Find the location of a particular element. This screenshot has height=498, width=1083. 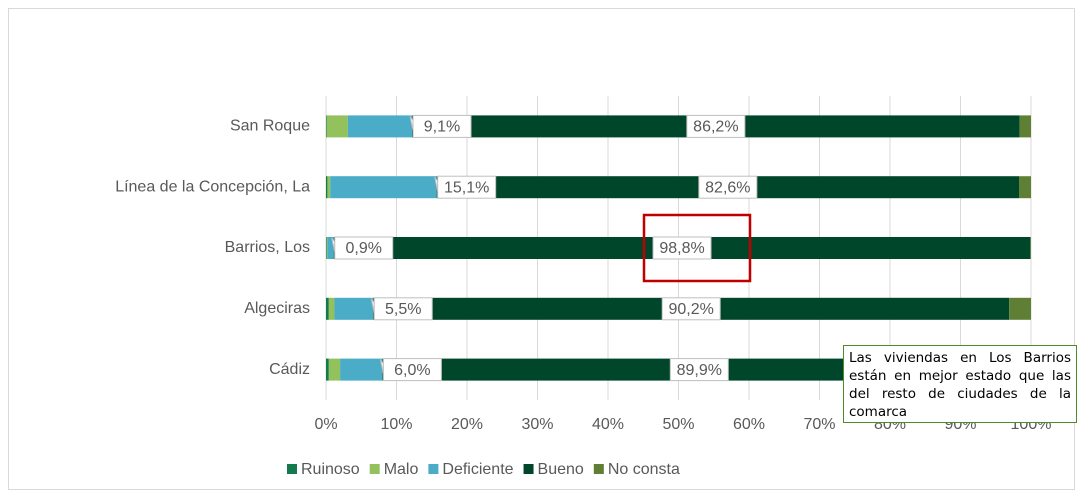

x-tick-label: 40% is located at coordinates (608, 424).